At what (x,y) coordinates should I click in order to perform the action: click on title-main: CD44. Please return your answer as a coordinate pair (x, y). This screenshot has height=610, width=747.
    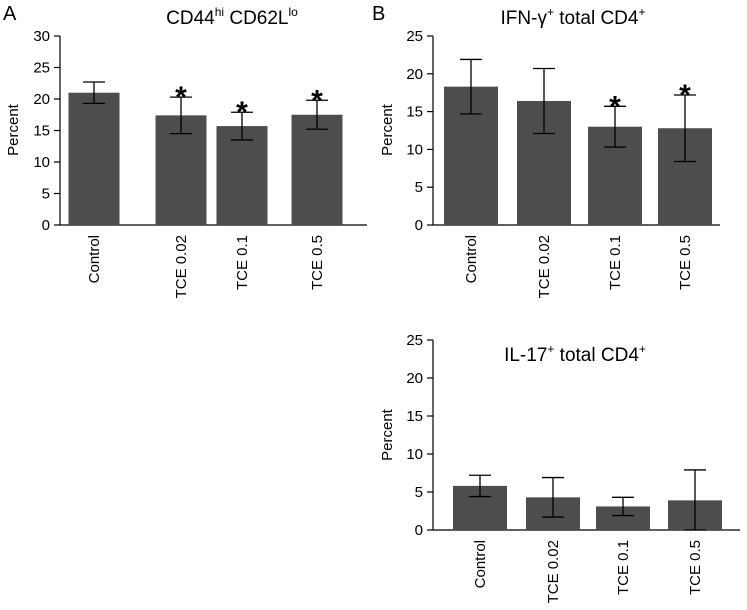
    Looking at the image, I should click on (190, 18).